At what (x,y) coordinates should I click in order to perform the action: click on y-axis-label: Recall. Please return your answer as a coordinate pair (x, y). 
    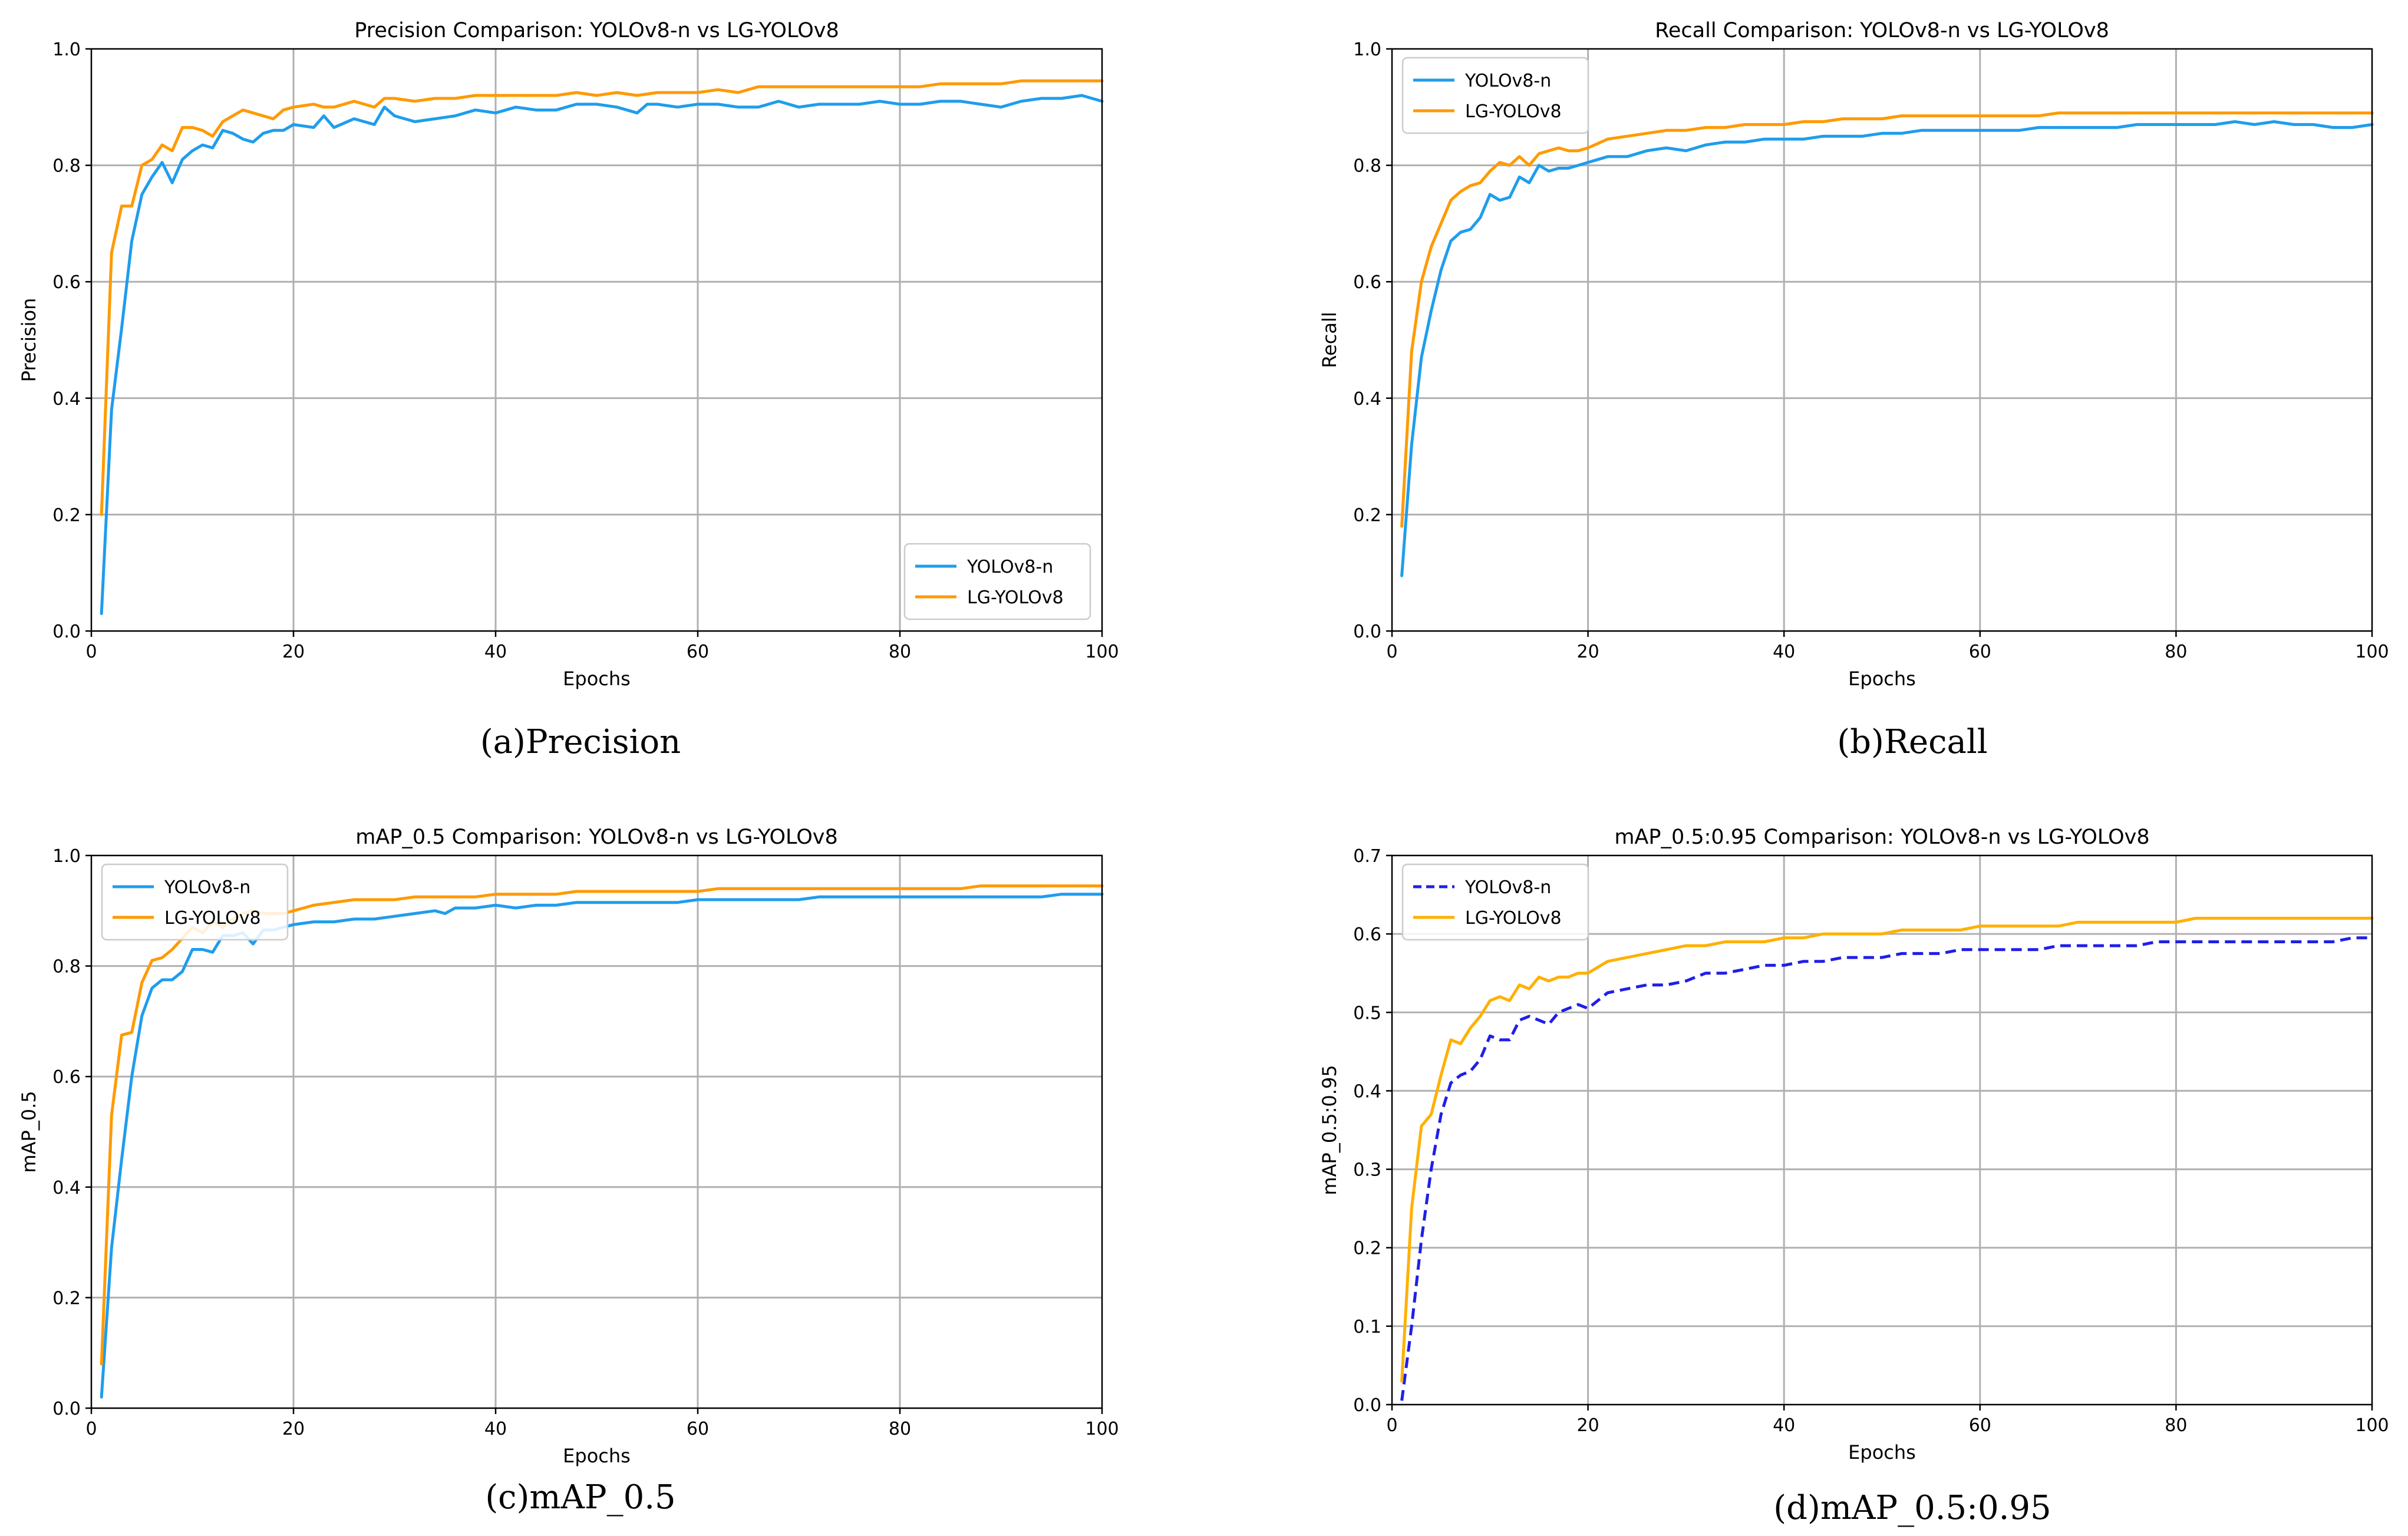
    Looking at the image, I should click on (1329, 340).